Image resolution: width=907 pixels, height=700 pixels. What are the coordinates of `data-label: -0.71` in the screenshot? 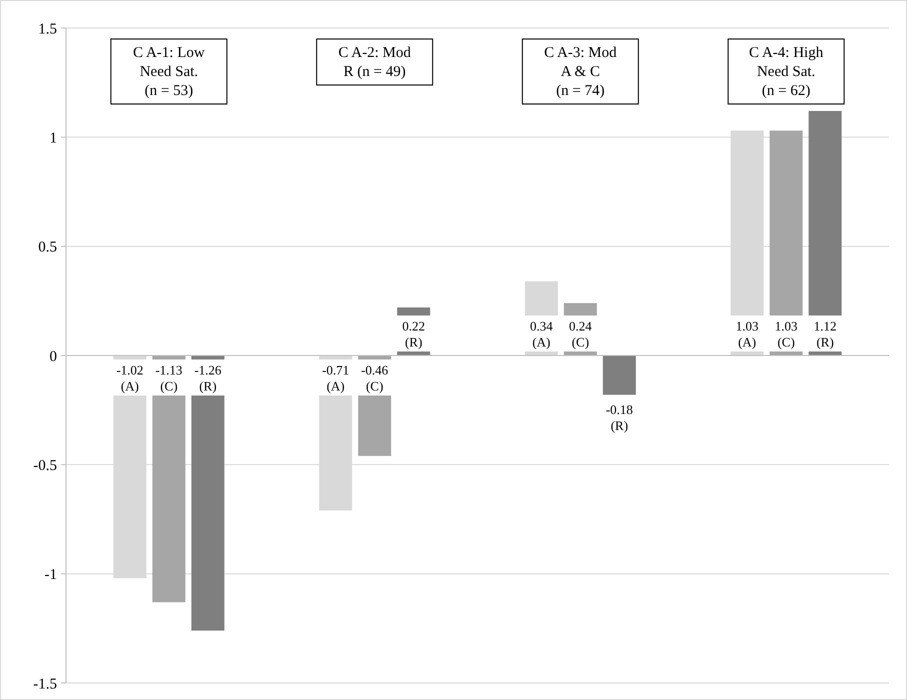 It's located at (336, 370).